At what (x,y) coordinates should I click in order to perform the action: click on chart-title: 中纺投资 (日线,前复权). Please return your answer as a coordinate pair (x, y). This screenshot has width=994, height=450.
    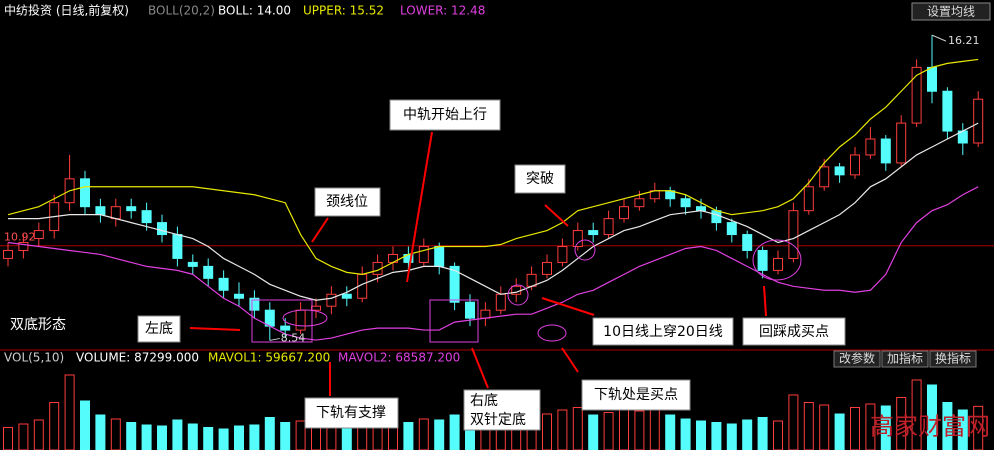
    Looking at the image, I should click on (66, 10).